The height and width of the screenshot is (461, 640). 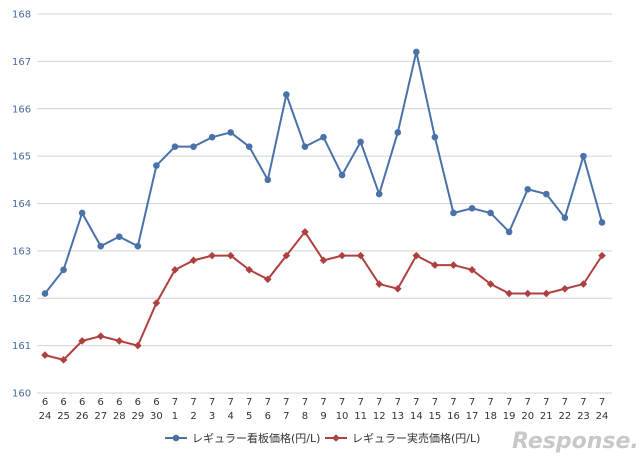 What do you see at coordinates (286, 416) in the screenshot?
I see `x-tick-day: 7` at bounding box center [286, 416].